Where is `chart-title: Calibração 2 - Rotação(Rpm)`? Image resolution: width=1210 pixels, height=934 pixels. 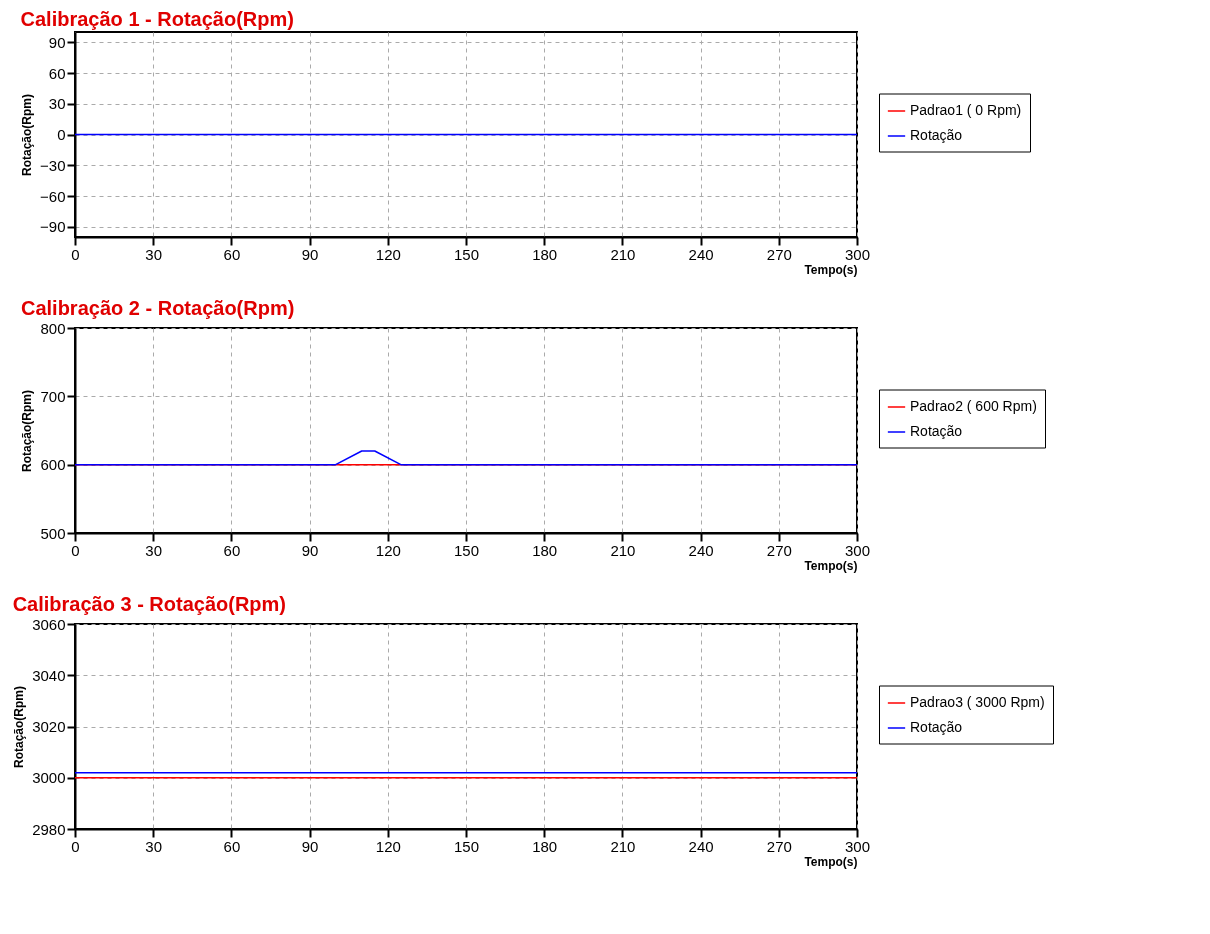
chart-title: Calibração 2 - Rotação(Rpm) is located at coordinates (157, 308).